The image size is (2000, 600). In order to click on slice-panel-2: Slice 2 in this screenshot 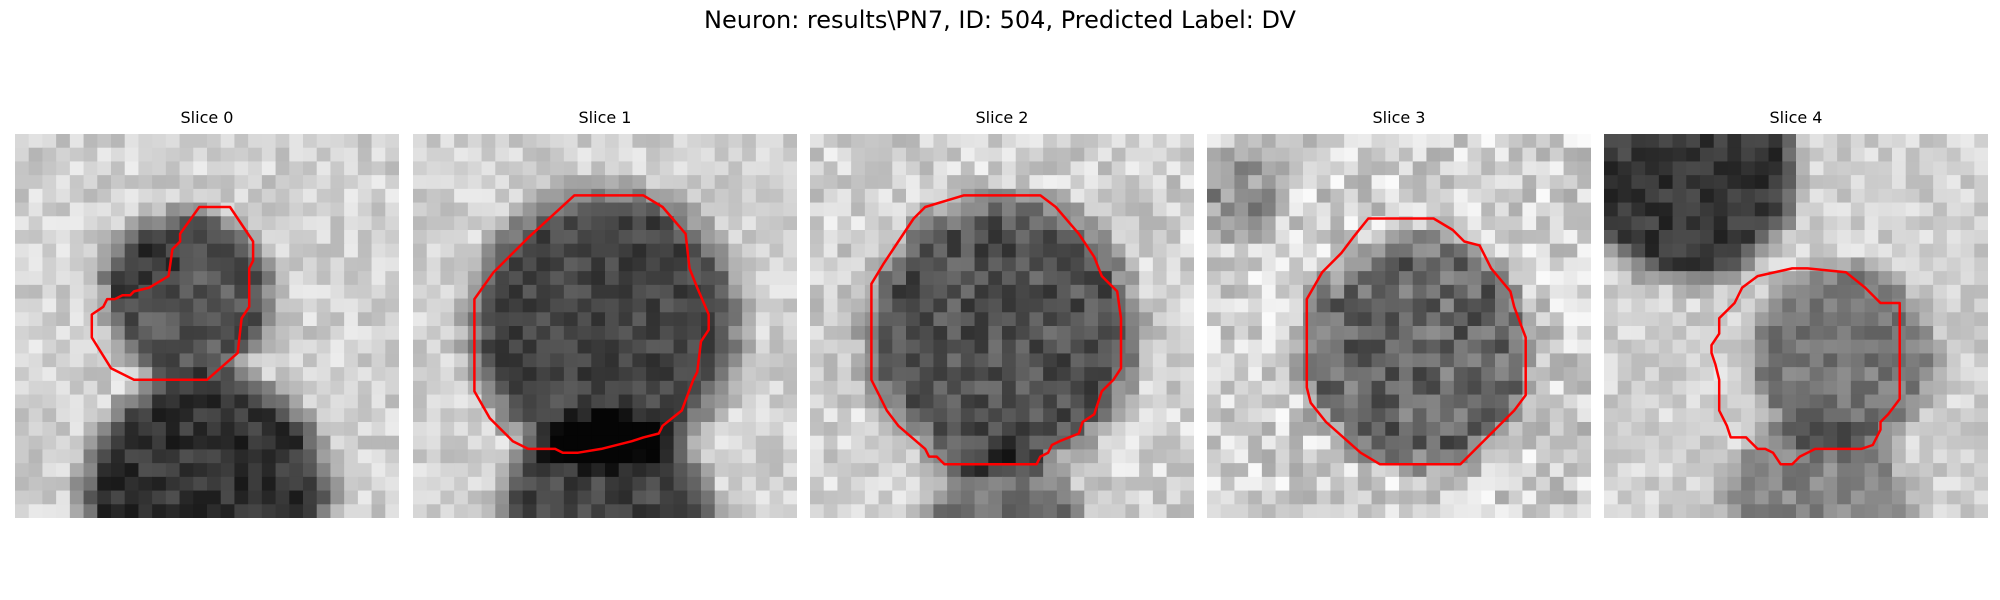, I will do `click(1002, 314)`.